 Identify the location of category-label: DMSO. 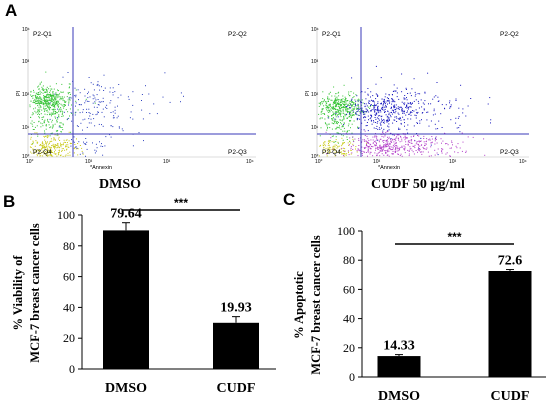
(399, 396).